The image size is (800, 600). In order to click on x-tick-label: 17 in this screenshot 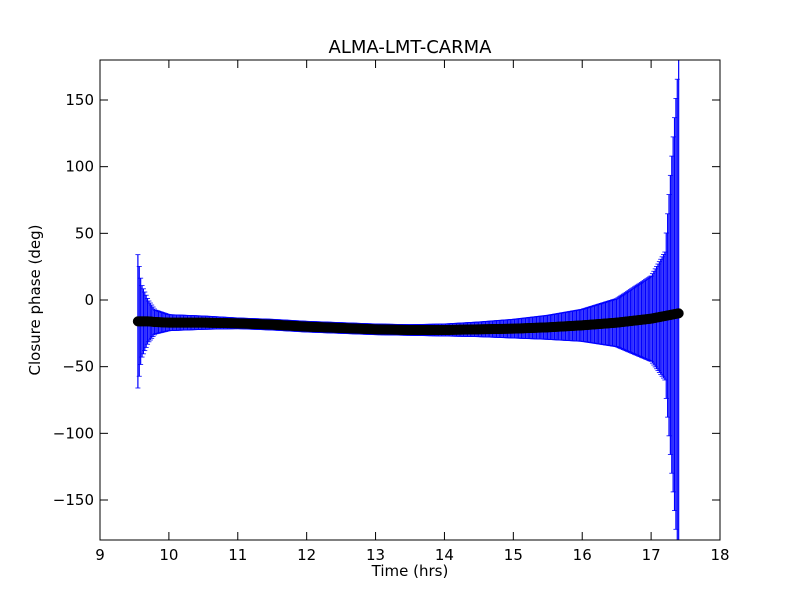, I will do `click(651, 555)`.